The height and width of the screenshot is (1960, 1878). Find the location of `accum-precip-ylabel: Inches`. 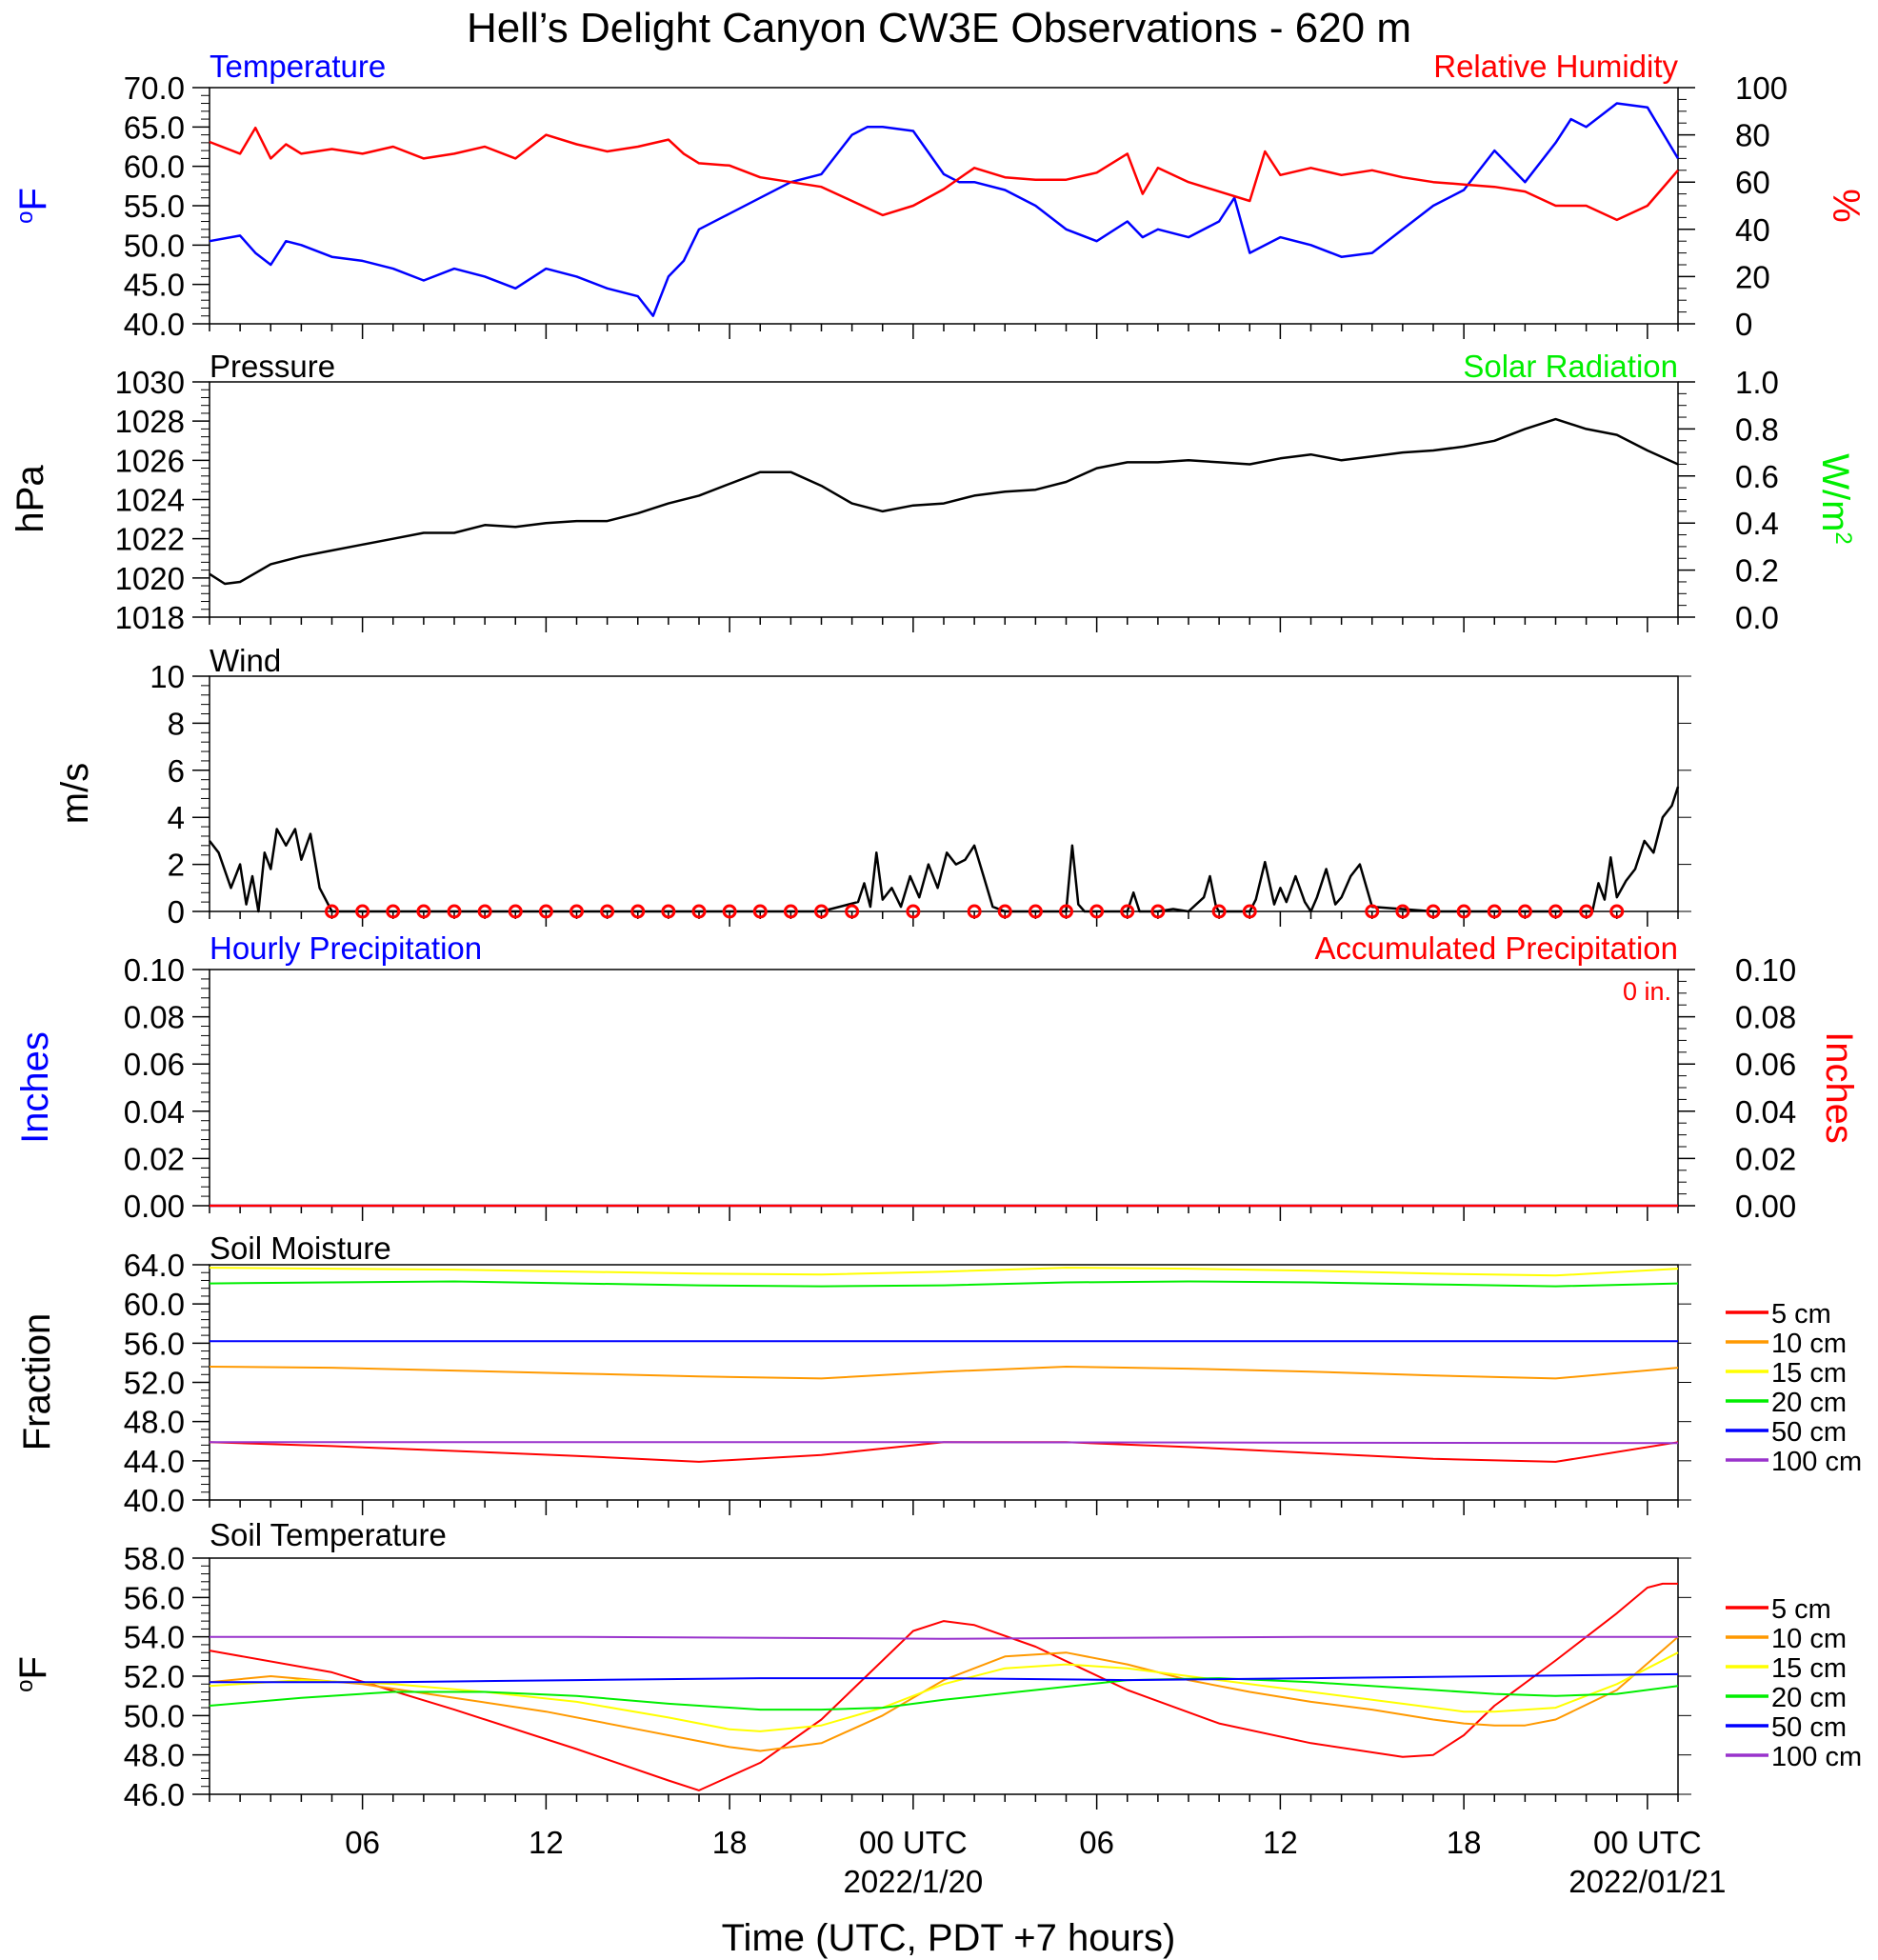

accum-precip-ylabel: Inches is located at coordinates (1839, 1087).